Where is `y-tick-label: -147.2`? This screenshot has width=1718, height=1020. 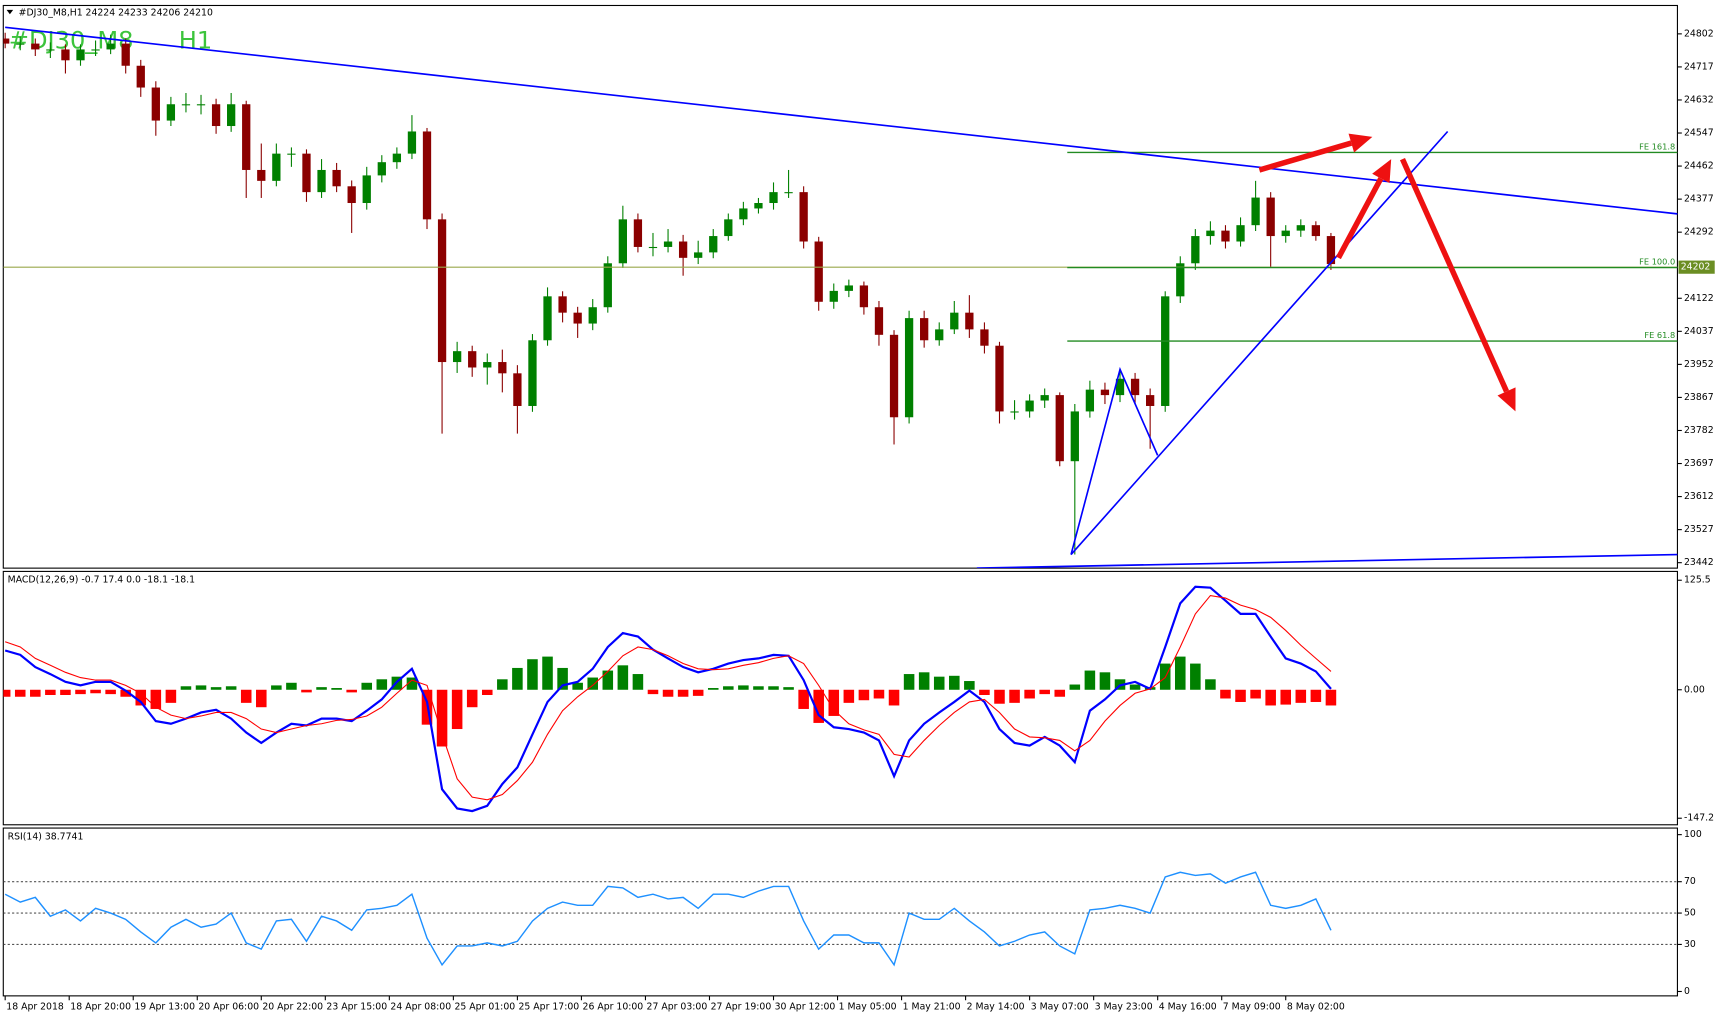 y-tick-label: -147.2 is located at coordinates (1699, 818).